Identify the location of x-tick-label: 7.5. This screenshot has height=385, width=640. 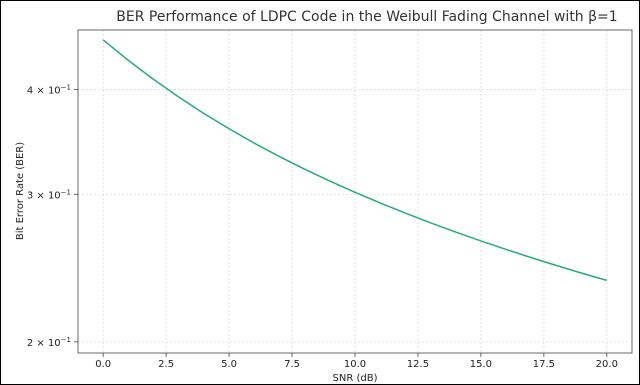
(292, 364).